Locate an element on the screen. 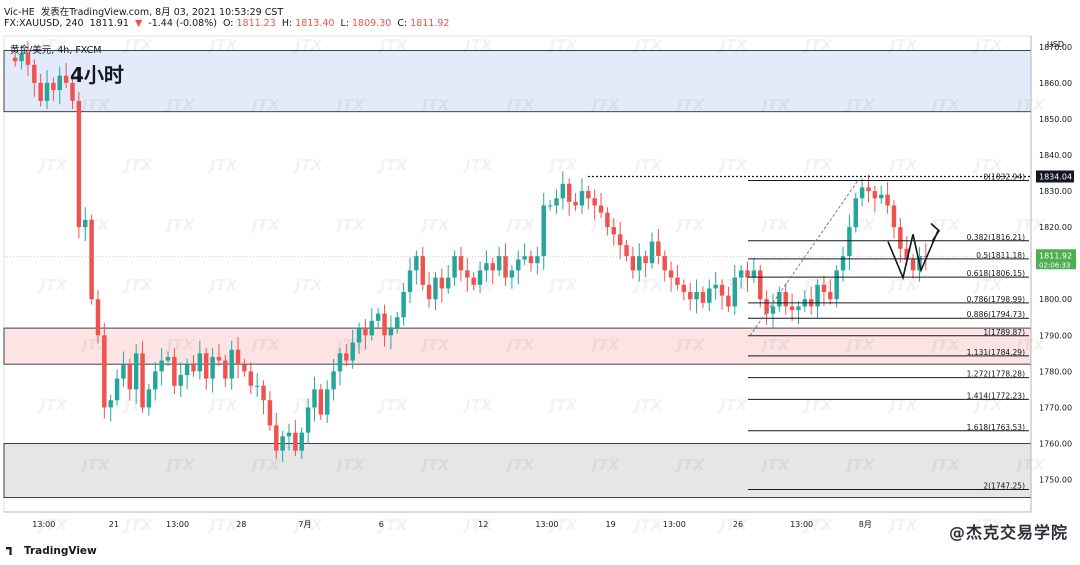 The width and height of the screenshot is (1080, 565). tradingview-brand: TradingView is located at coordinates (51, 551).